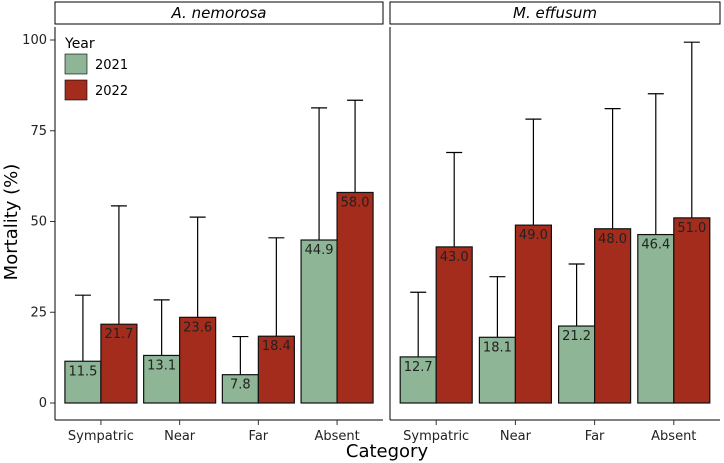 The height and width of the screenshot is (463, 724). What do you see at coordinates (11, 222) in the screenshot?
I see `y-axis-title: Mortality (%)` at bounding box center [11, 222].